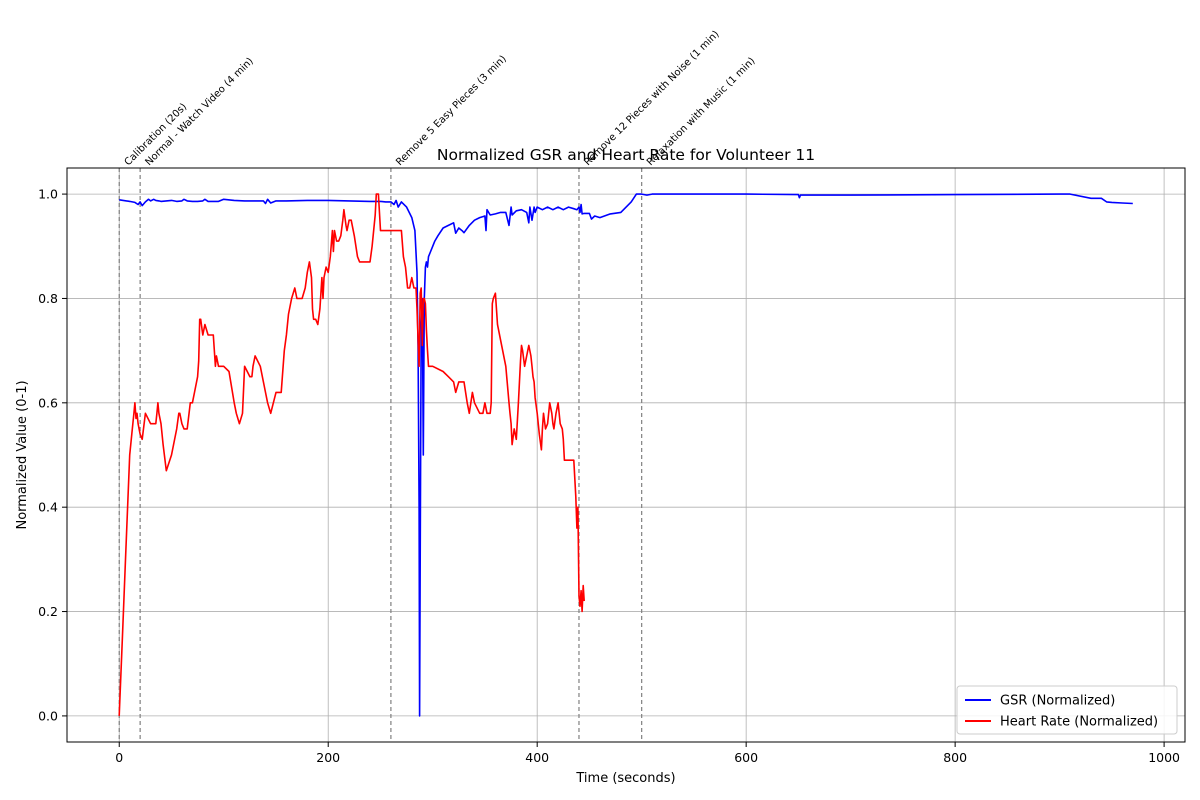 This screenshot has height=800, width=1200. Describe the element at coordinates (119, 757) in the screenshot. I see `x-tick-label: 0` at that location.